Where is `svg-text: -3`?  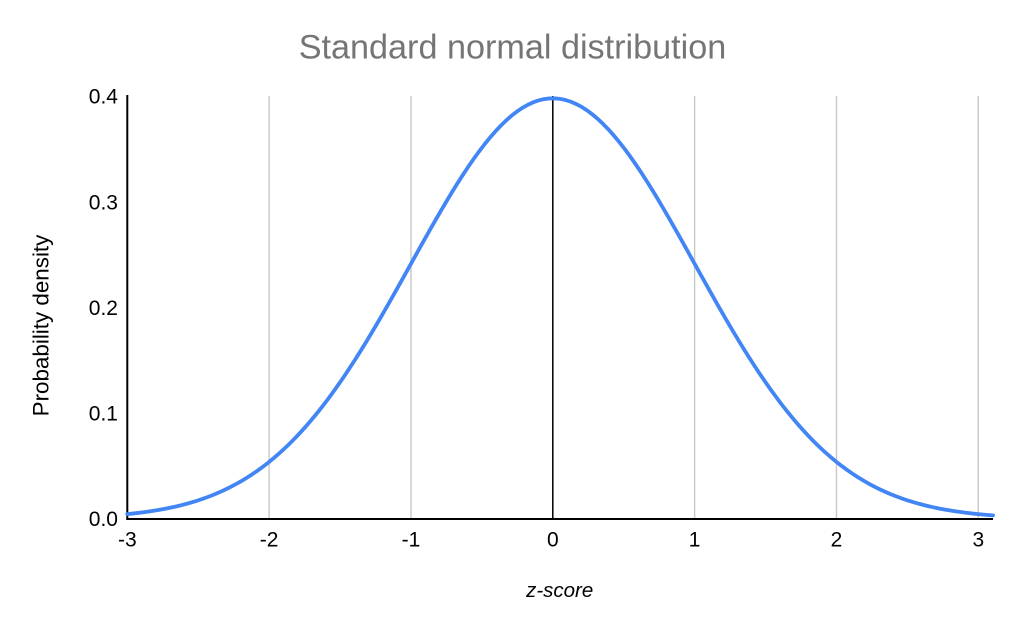
svg-text: -3 is located at coordinates (127, 540).